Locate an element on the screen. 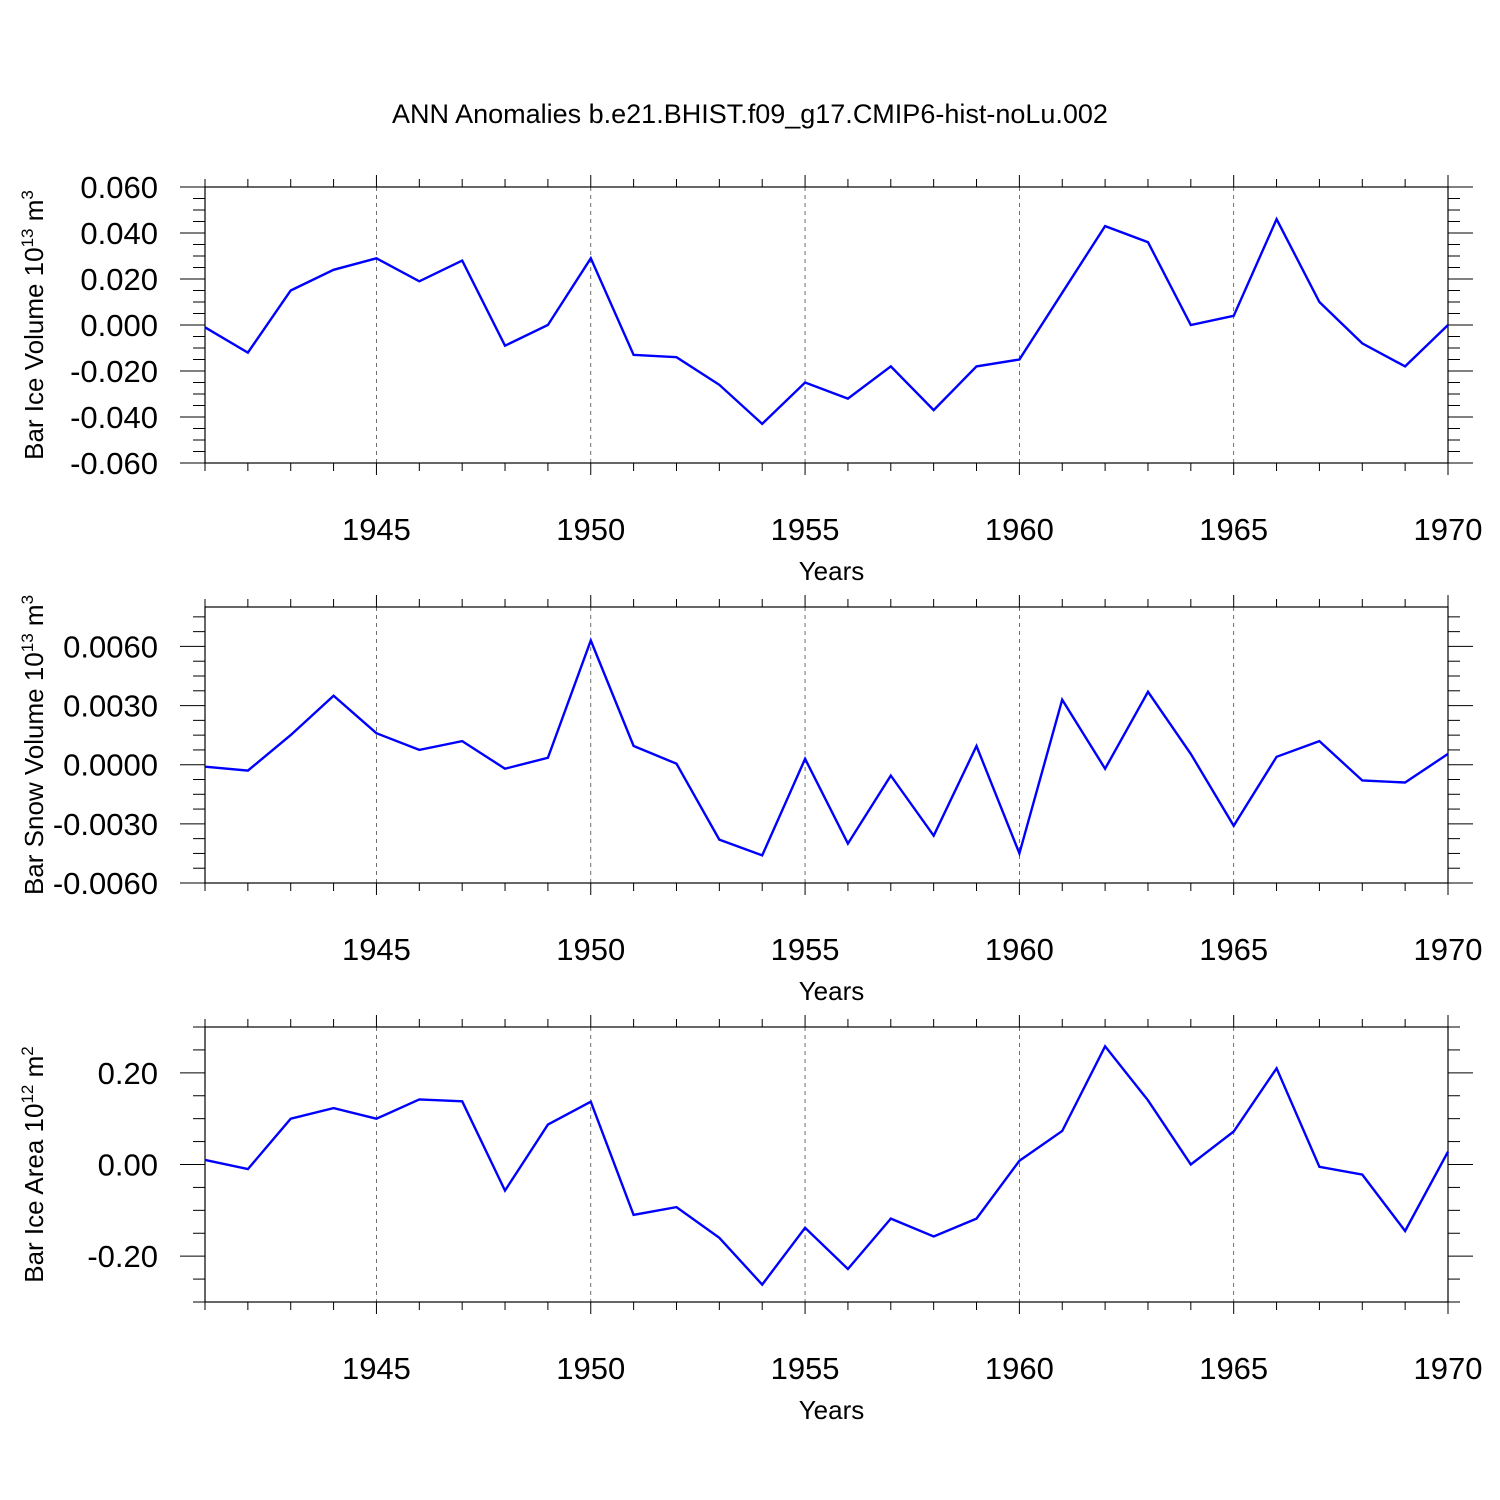  y-axis-title: Bar Snow Volume 1013 m3 is located at coordinates (33, 745).